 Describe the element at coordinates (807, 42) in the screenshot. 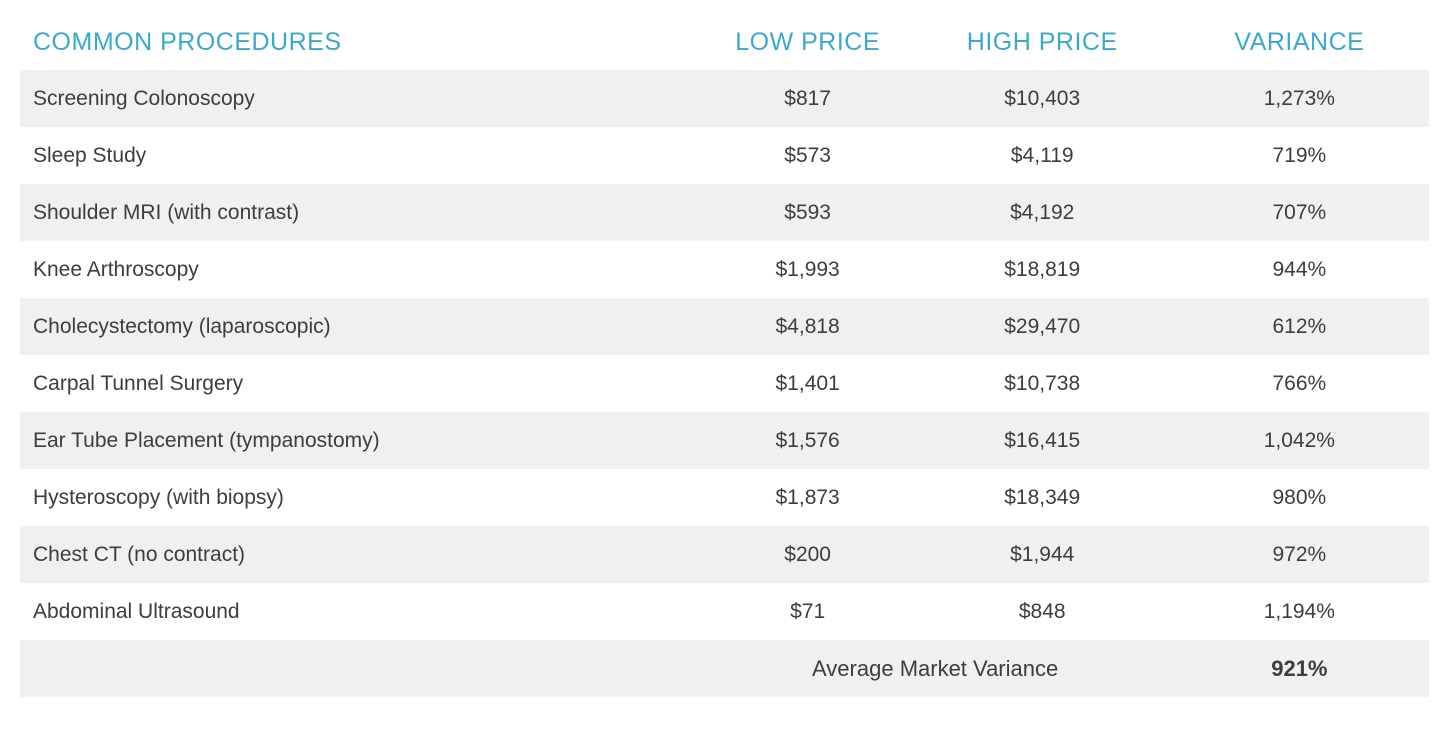

I see `col-header-low-price: LOW PRICE` at that location.